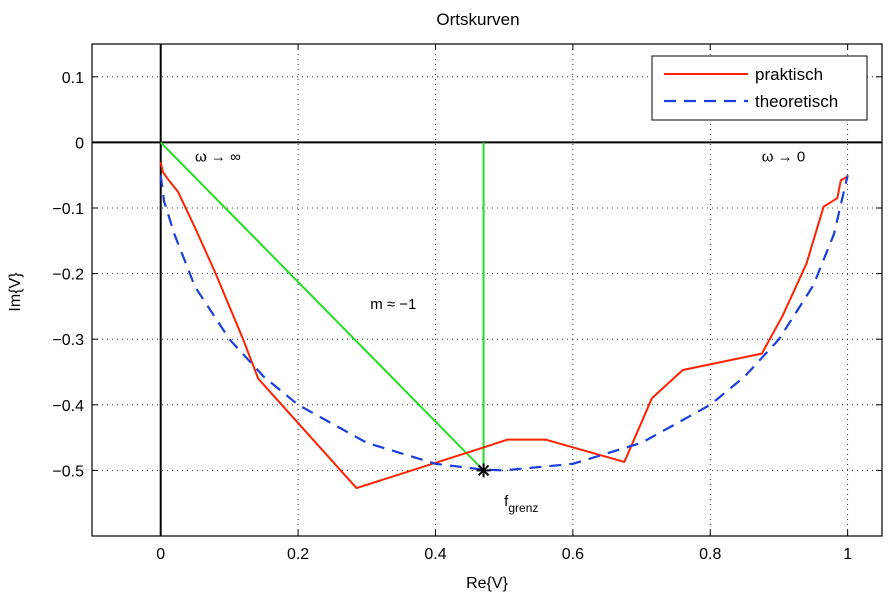  Describe the element at coordinates (79, 143) in the screenshot. I see `y-tick-label: 0` at that location.